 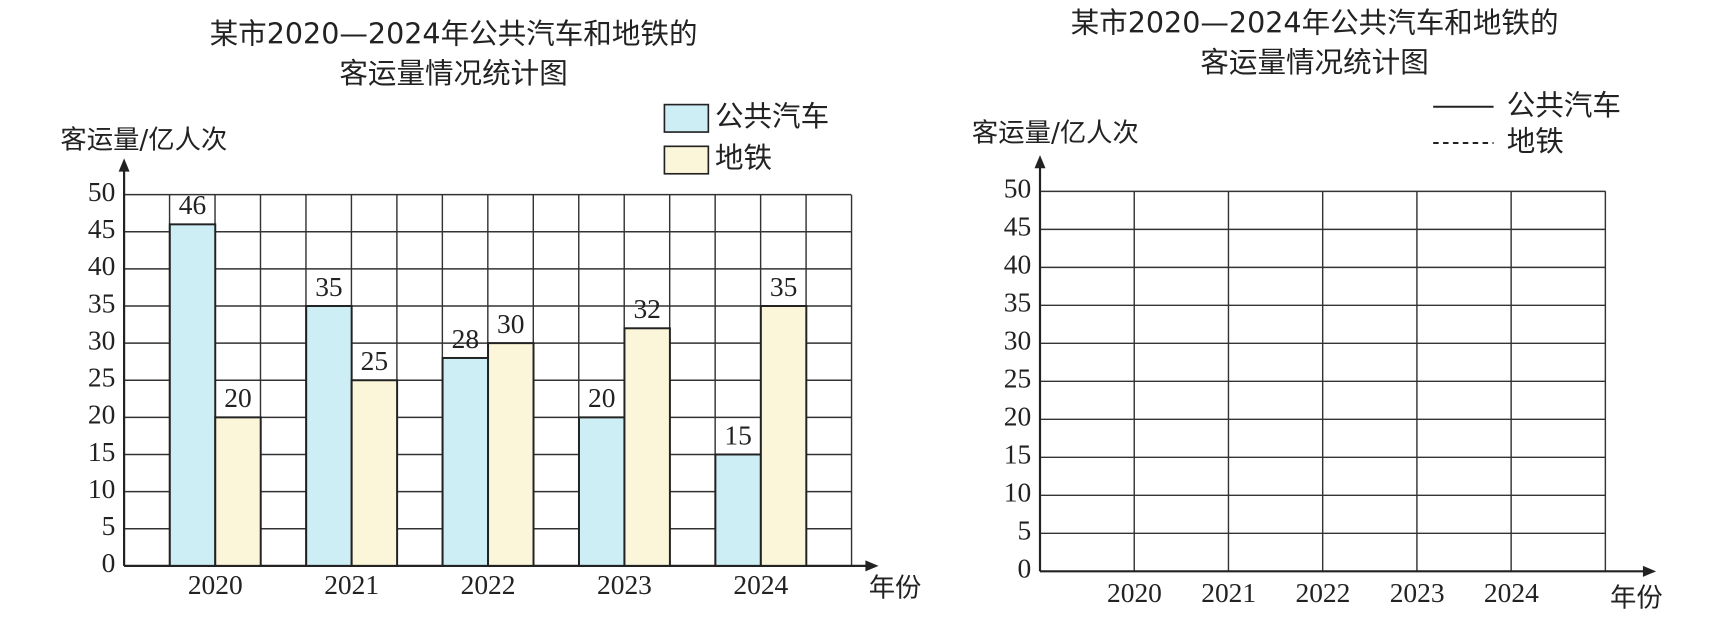 What do you see at coordinates (510, 324) in the screenshot?
I see `data-label: 30` at bounding box center [510, 324].